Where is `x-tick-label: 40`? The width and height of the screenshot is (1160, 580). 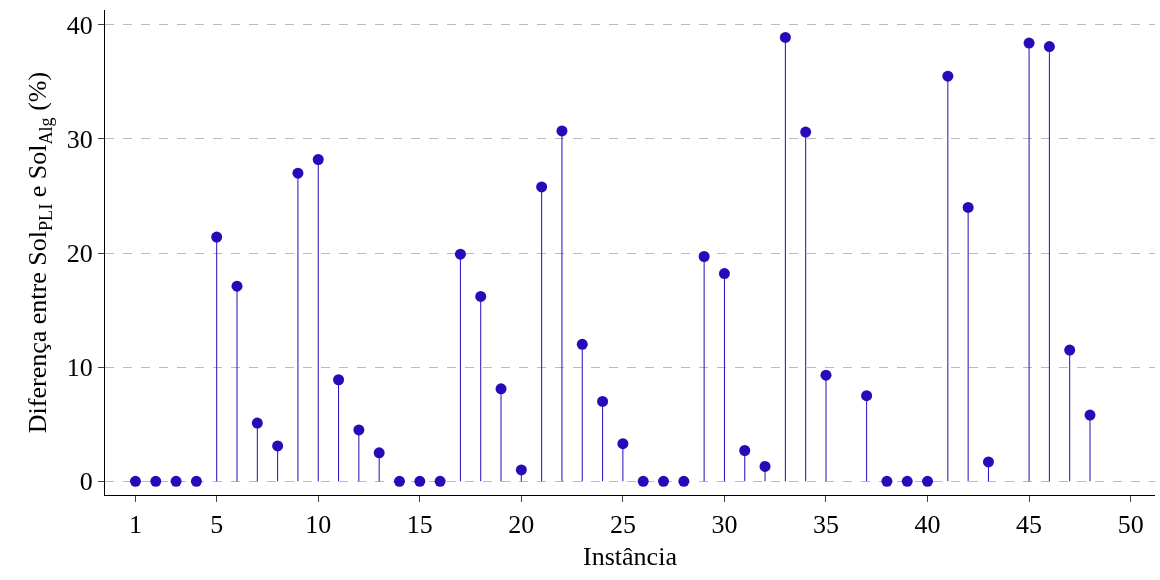 x-tick-label: 40 is located at coordinates (927, 525).